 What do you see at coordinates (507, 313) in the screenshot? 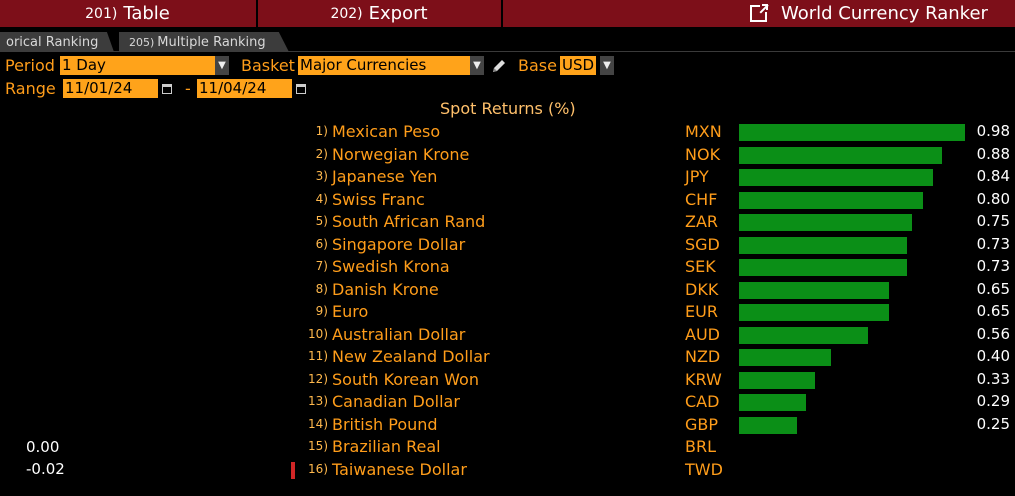
I see `table-row: 9) Euro EUR 0.65` at bounding box center [507, 313].